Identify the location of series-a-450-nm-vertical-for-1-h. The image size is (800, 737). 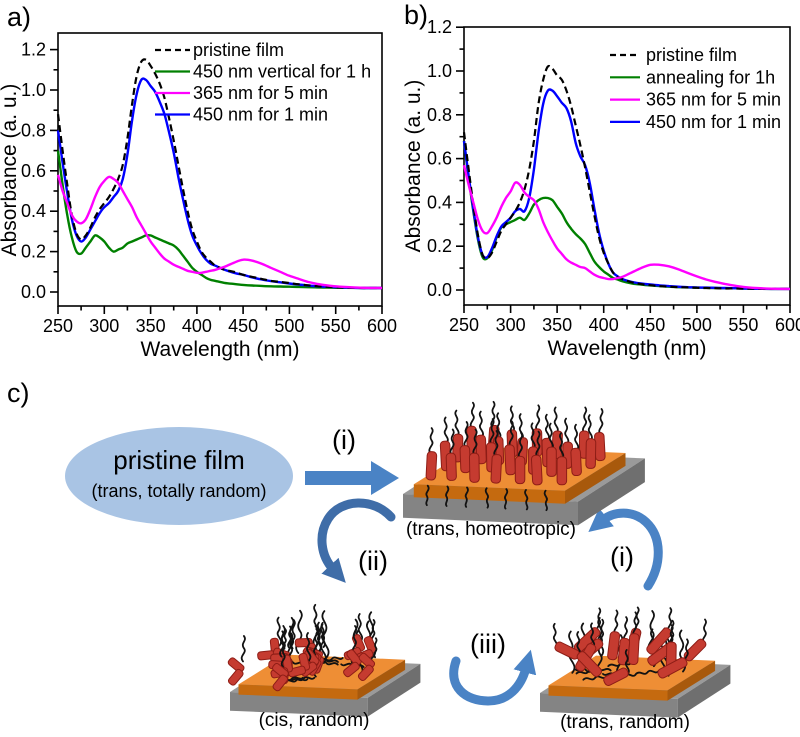
(219, 220).